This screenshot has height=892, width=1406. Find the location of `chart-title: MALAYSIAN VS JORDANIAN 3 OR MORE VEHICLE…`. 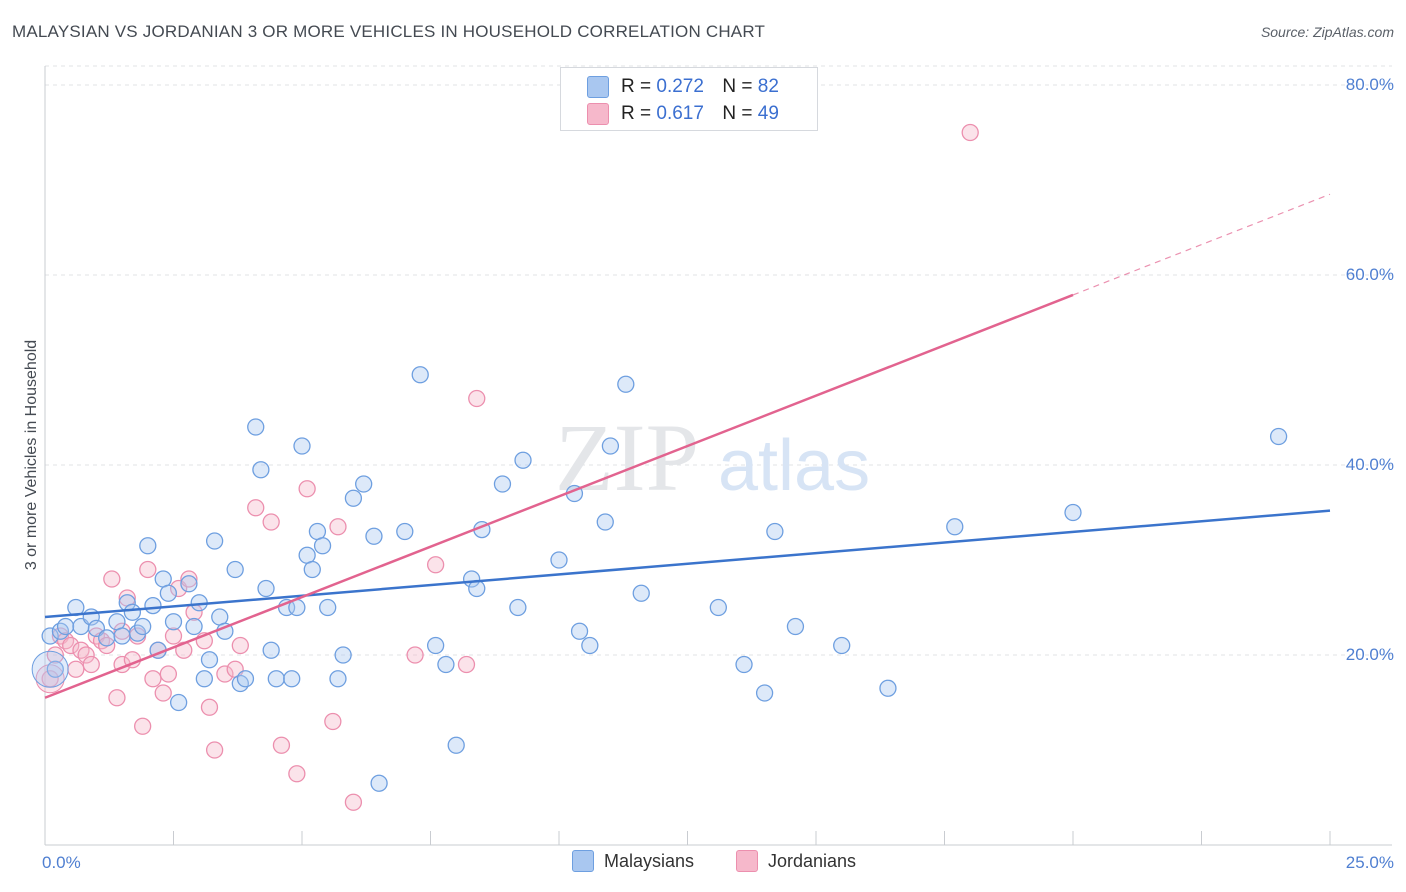

chart-title: MALAYSIAN VS JORDANIAN 3 OR MORE VEHICLE… is located at coordinates (389, 31).